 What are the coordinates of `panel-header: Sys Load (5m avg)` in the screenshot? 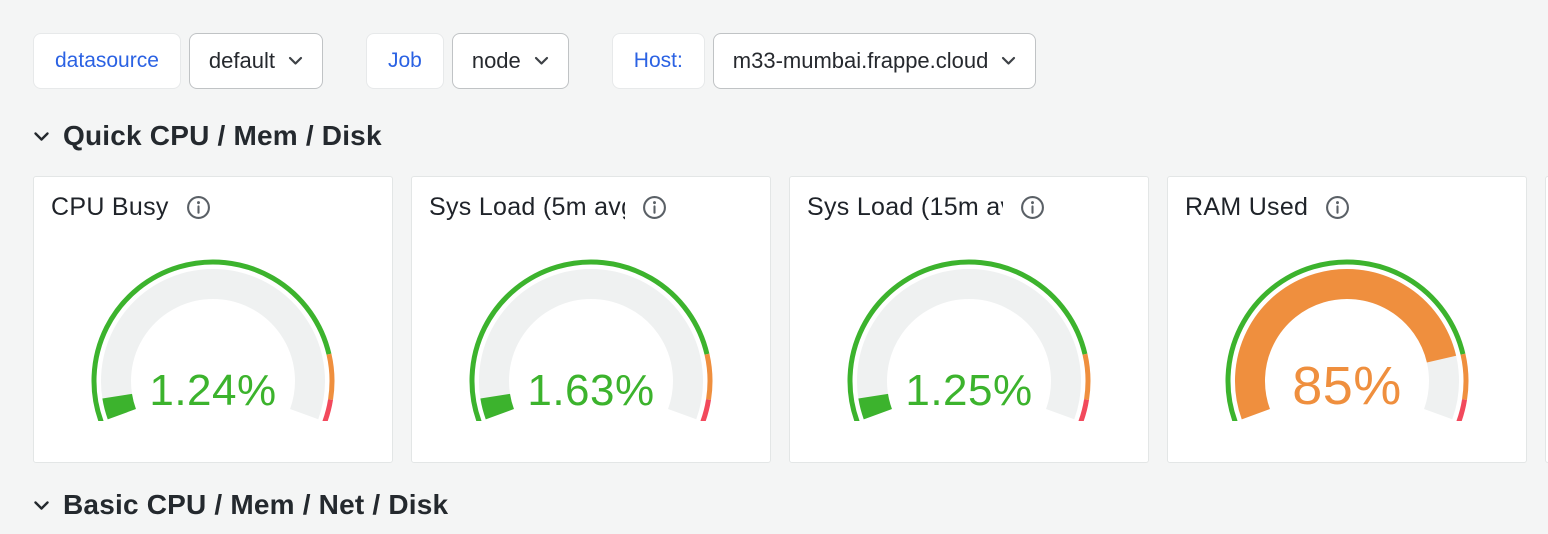 It's located at (591, 207).